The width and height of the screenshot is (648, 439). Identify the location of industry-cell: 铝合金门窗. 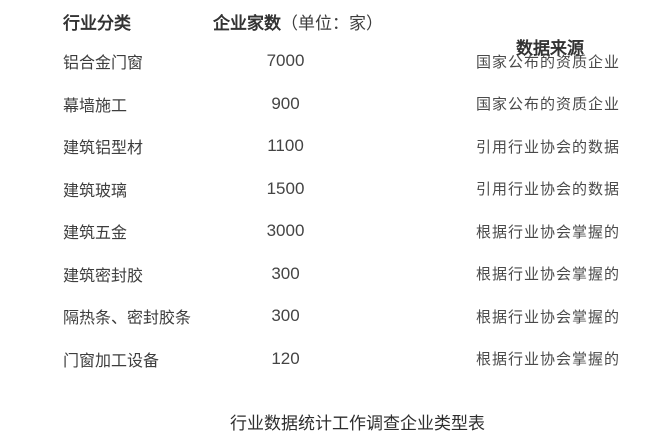
(103, 64).